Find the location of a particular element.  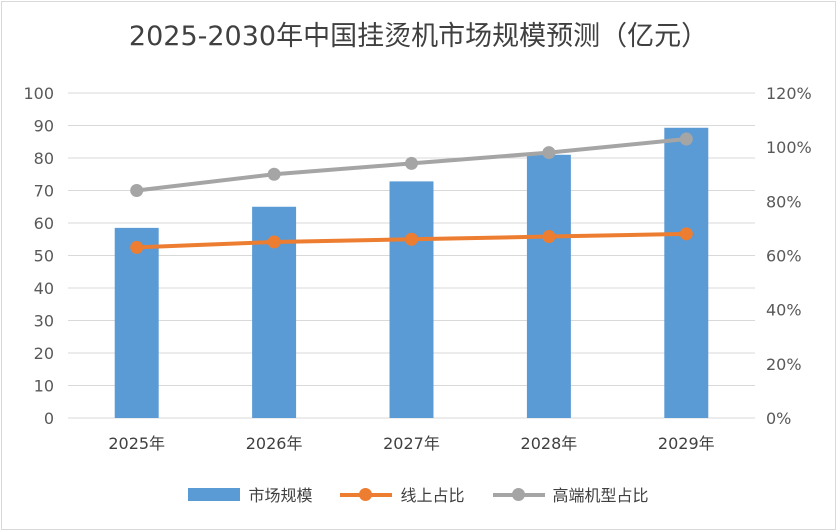

x-tick-label: 2025年 is located at coordinates (136, 443).